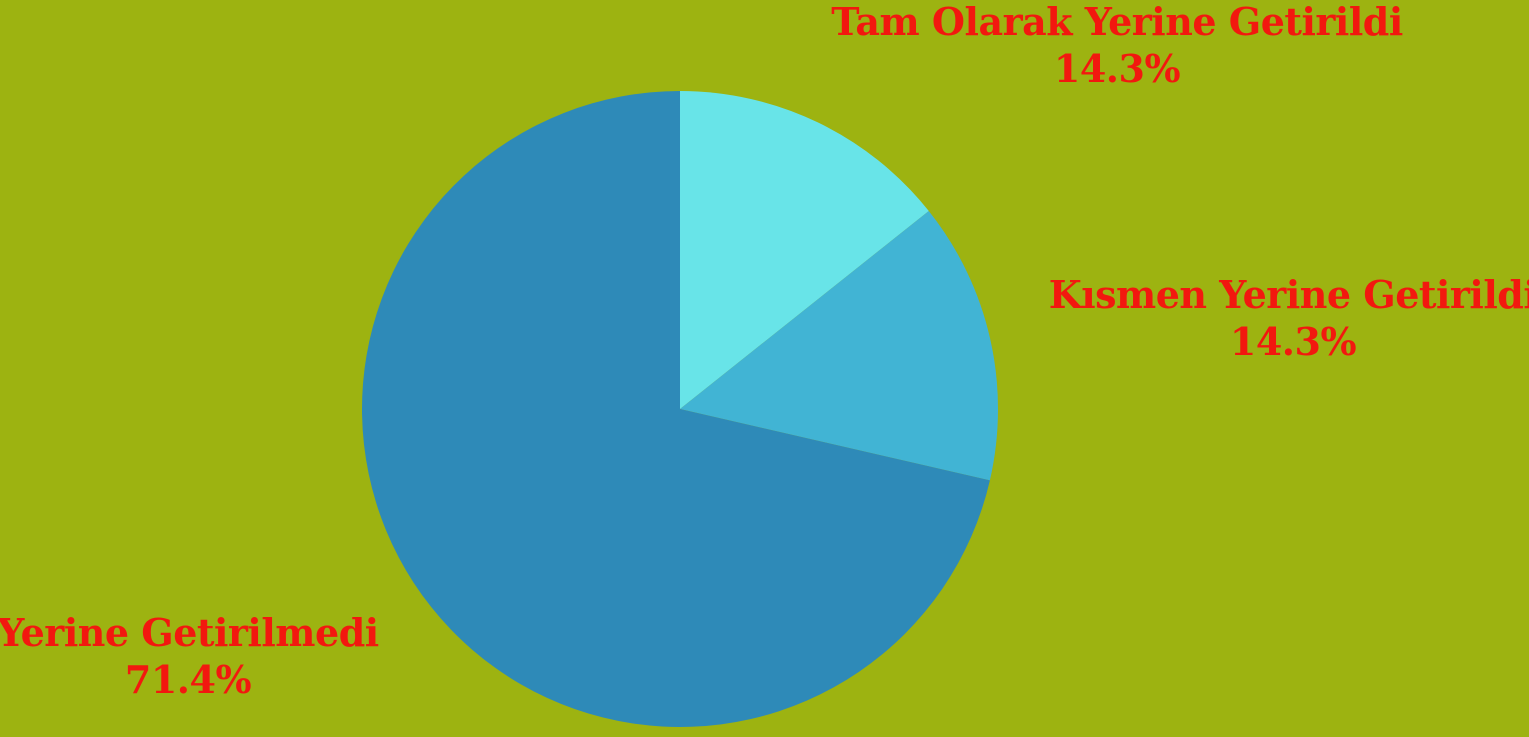 The height and width of the screenshot is (737, 1529). I want to click on slice-label-kismen: Kısmen Yerine Getirildi 14.3%, so click(1289, 320).